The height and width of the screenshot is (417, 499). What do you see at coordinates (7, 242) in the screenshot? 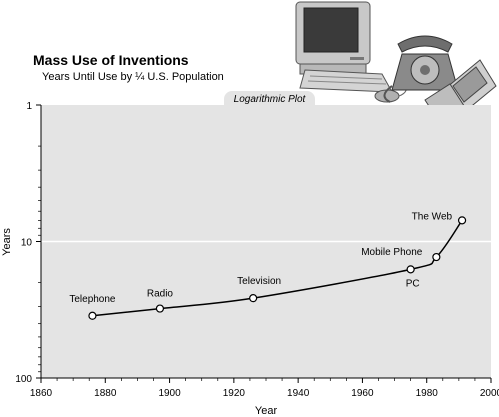
I see `y-axis-label: Years` at bounding box center [7, 242].